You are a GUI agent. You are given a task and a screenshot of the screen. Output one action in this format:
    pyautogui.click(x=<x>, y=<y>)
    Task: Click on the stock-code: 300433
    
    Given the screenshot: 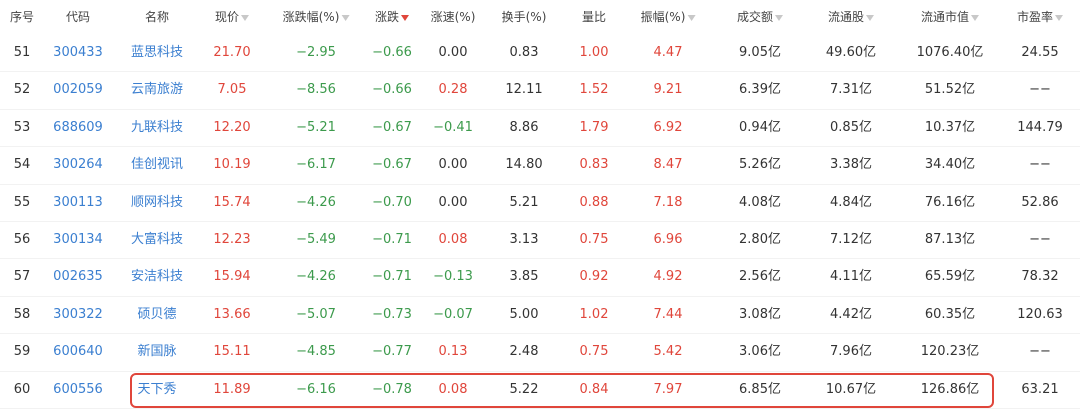 What is the action you would take?
    pyautogui.click(x=78, y=52)
    